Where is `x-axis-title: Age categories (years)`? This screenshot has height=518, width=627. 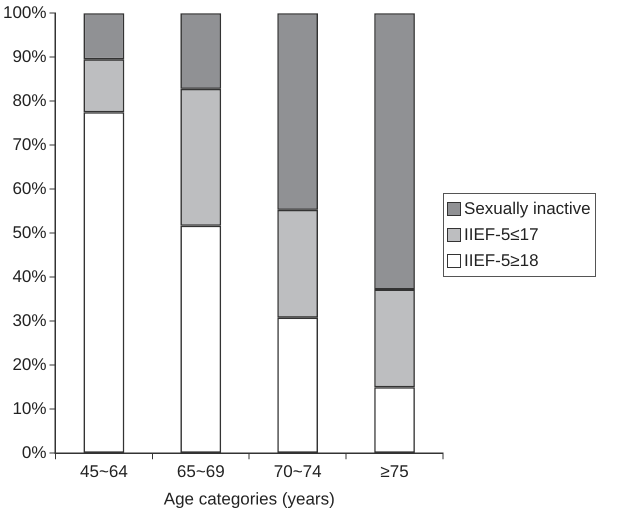 x-axis-title: Age categories (years) is located at coordinates (249, 498).